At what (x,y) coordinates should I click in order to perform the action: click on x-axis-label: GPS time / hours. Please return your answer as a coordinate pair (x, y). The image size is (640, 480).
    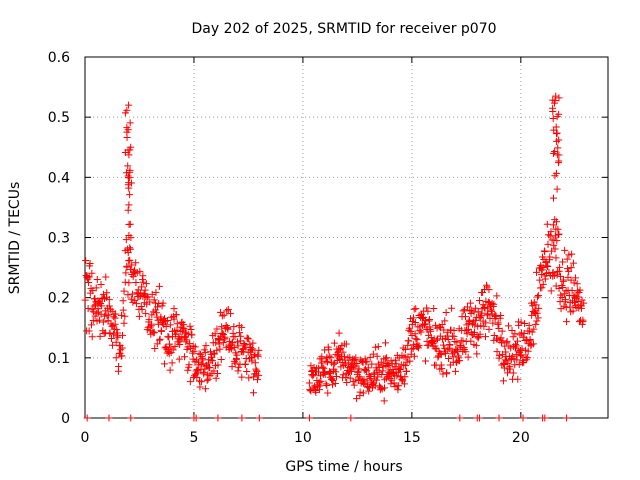
    Looking at the image, I should click on (343, 467).